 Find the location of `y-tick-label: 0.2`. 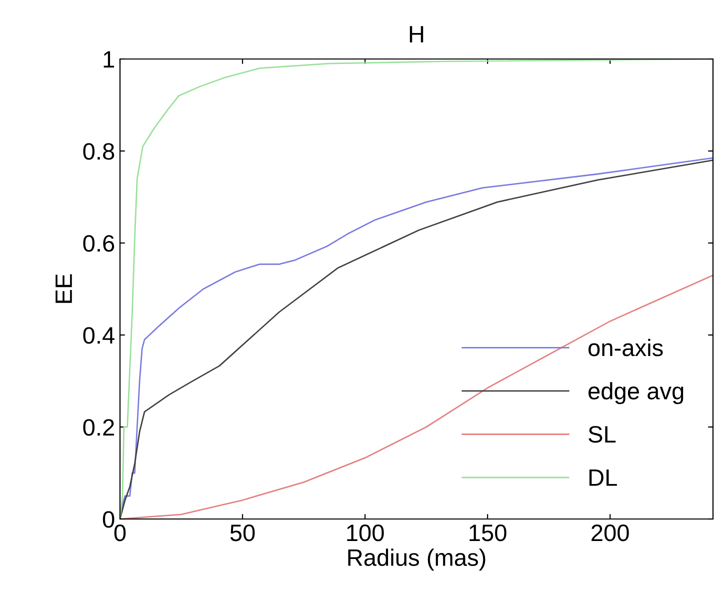

y-tick-label: 0.2 is located at coordinates (98, 427).